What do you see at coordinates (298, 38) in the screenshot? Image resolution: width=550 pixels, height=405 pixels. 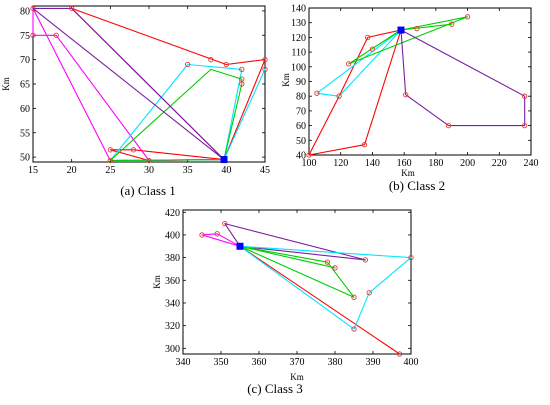 I see `y-tick-label: 120` at bounding box center [298, 38].